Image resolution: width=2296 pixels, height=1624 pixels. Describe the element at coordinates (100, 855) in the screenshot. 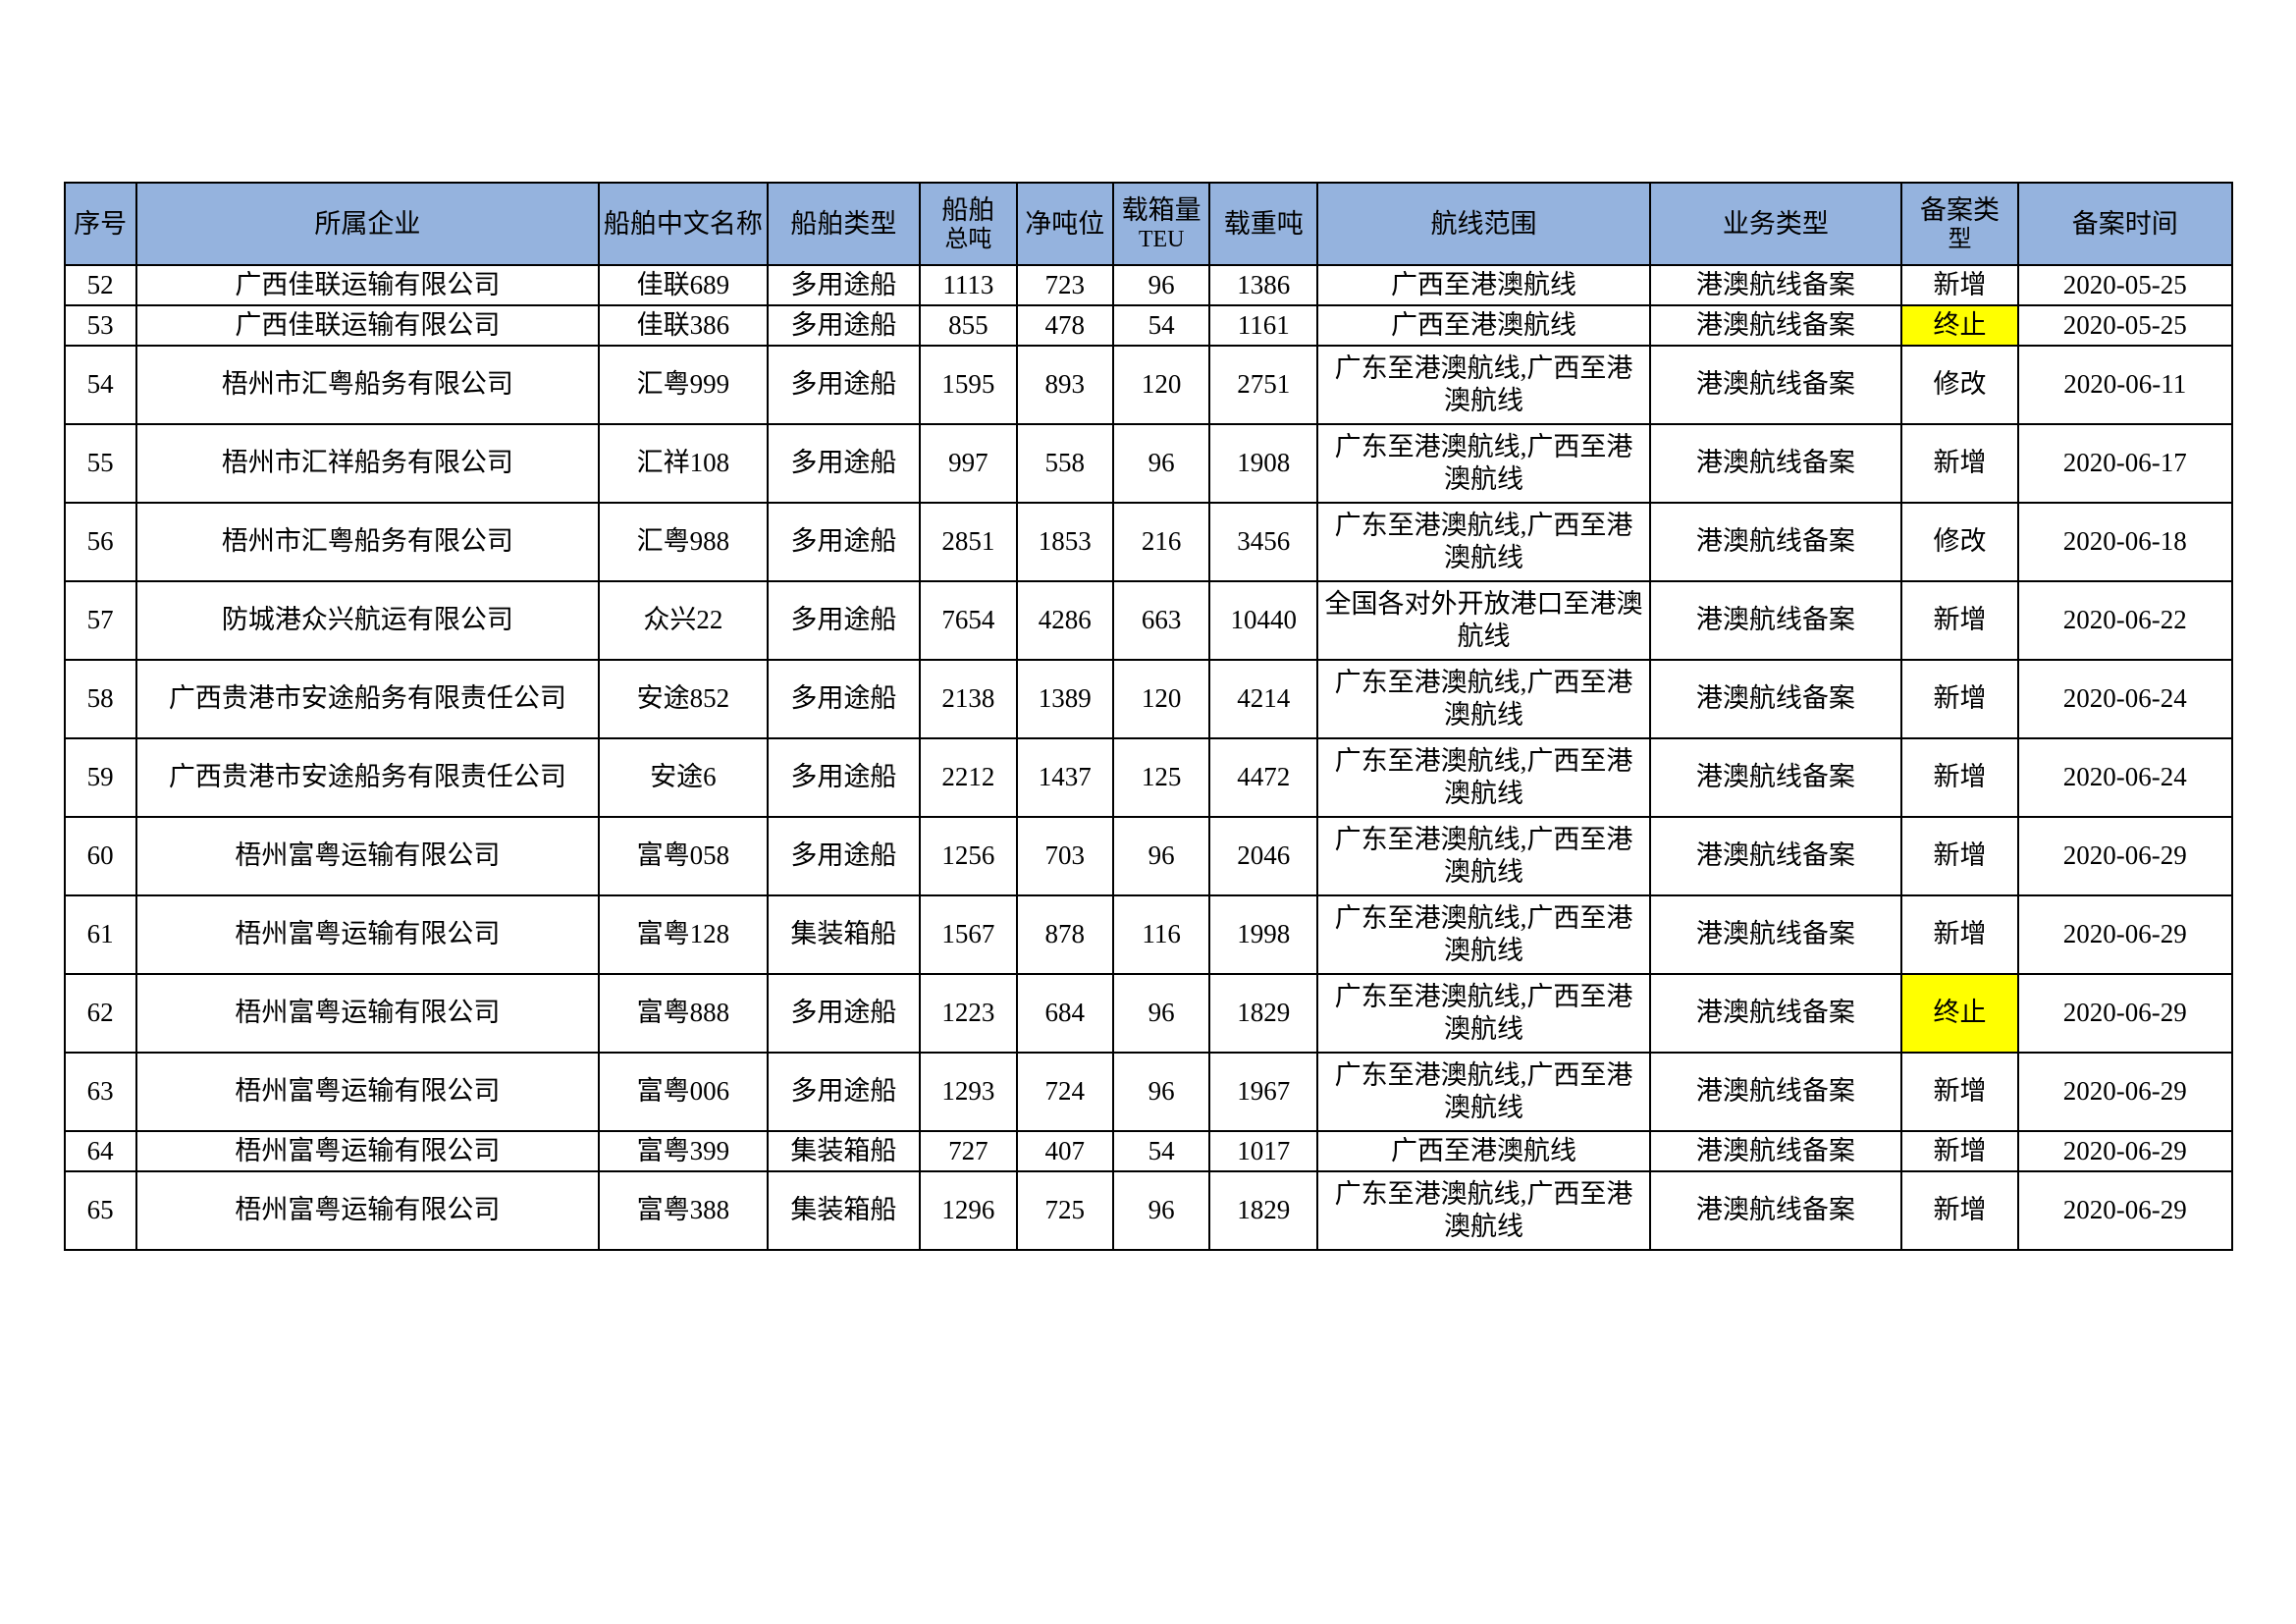

I see `cell-seq: 60` at that location.